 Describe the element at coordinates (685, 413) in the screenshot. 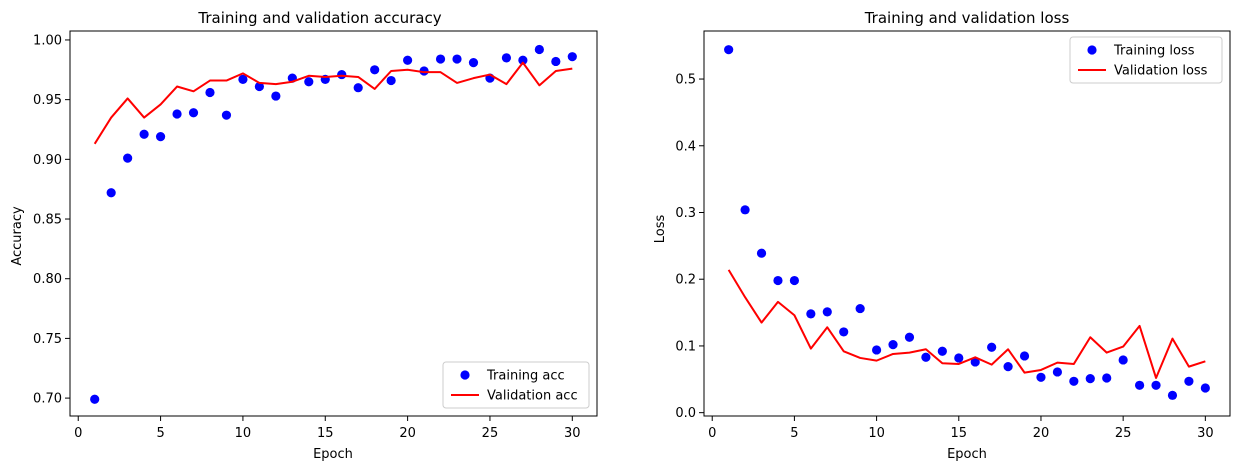

I see `y-tick-label: 0.0` at that location.